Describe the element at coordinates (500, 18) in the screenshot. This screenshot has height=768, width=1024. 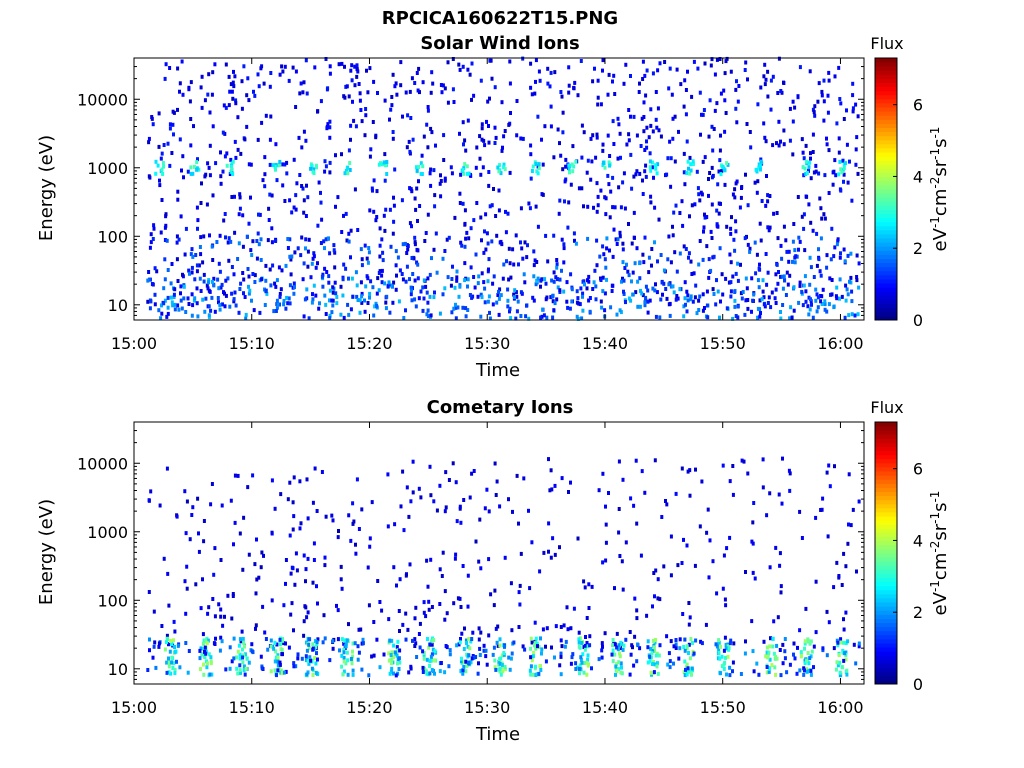
I see `figure-title: RPCICA160622T15.PNG` at that location.